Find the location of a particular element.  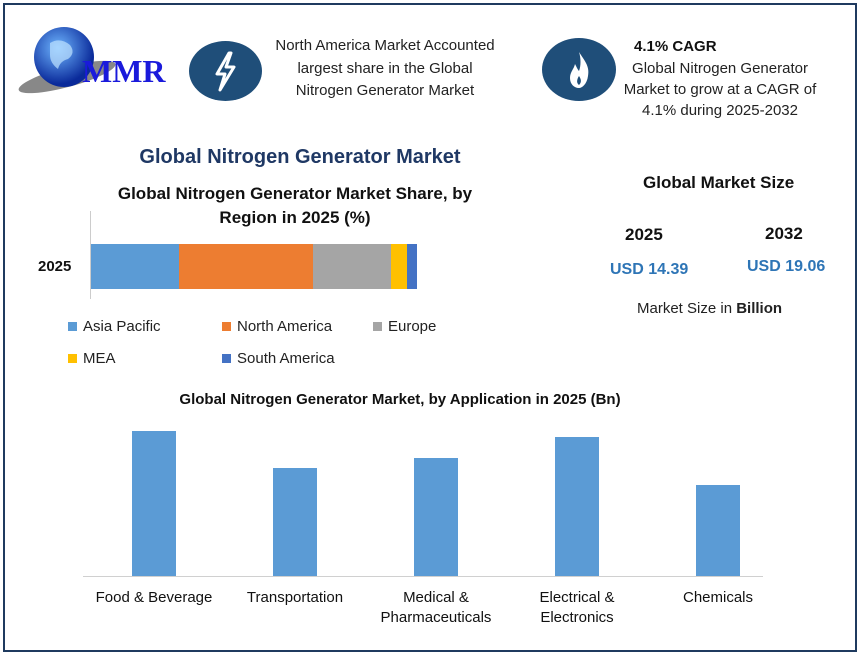

legend-item: Asia Pacific is located at coordinates (114, 326).